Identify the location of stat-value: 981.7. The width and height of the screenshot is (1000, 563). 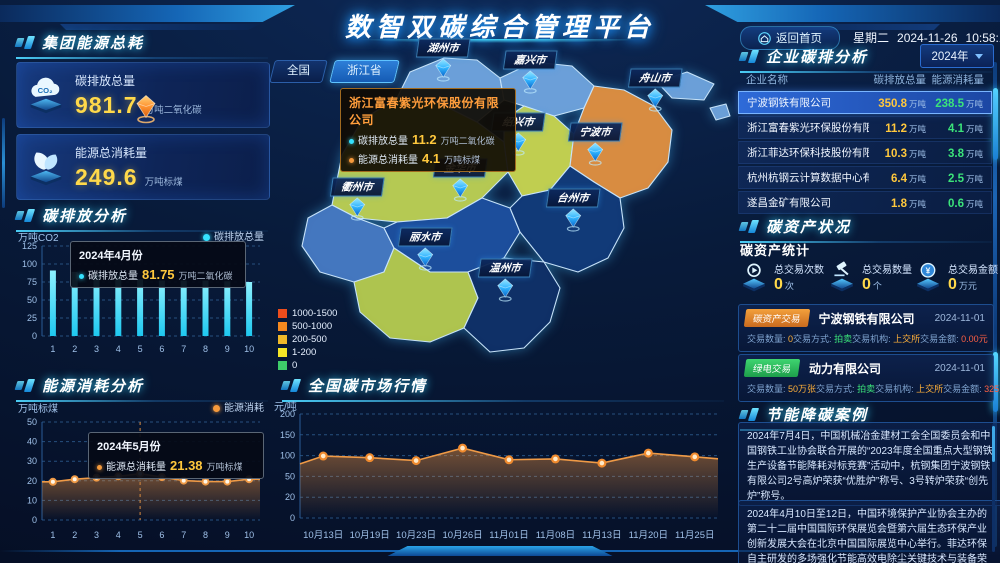
(106, 104).